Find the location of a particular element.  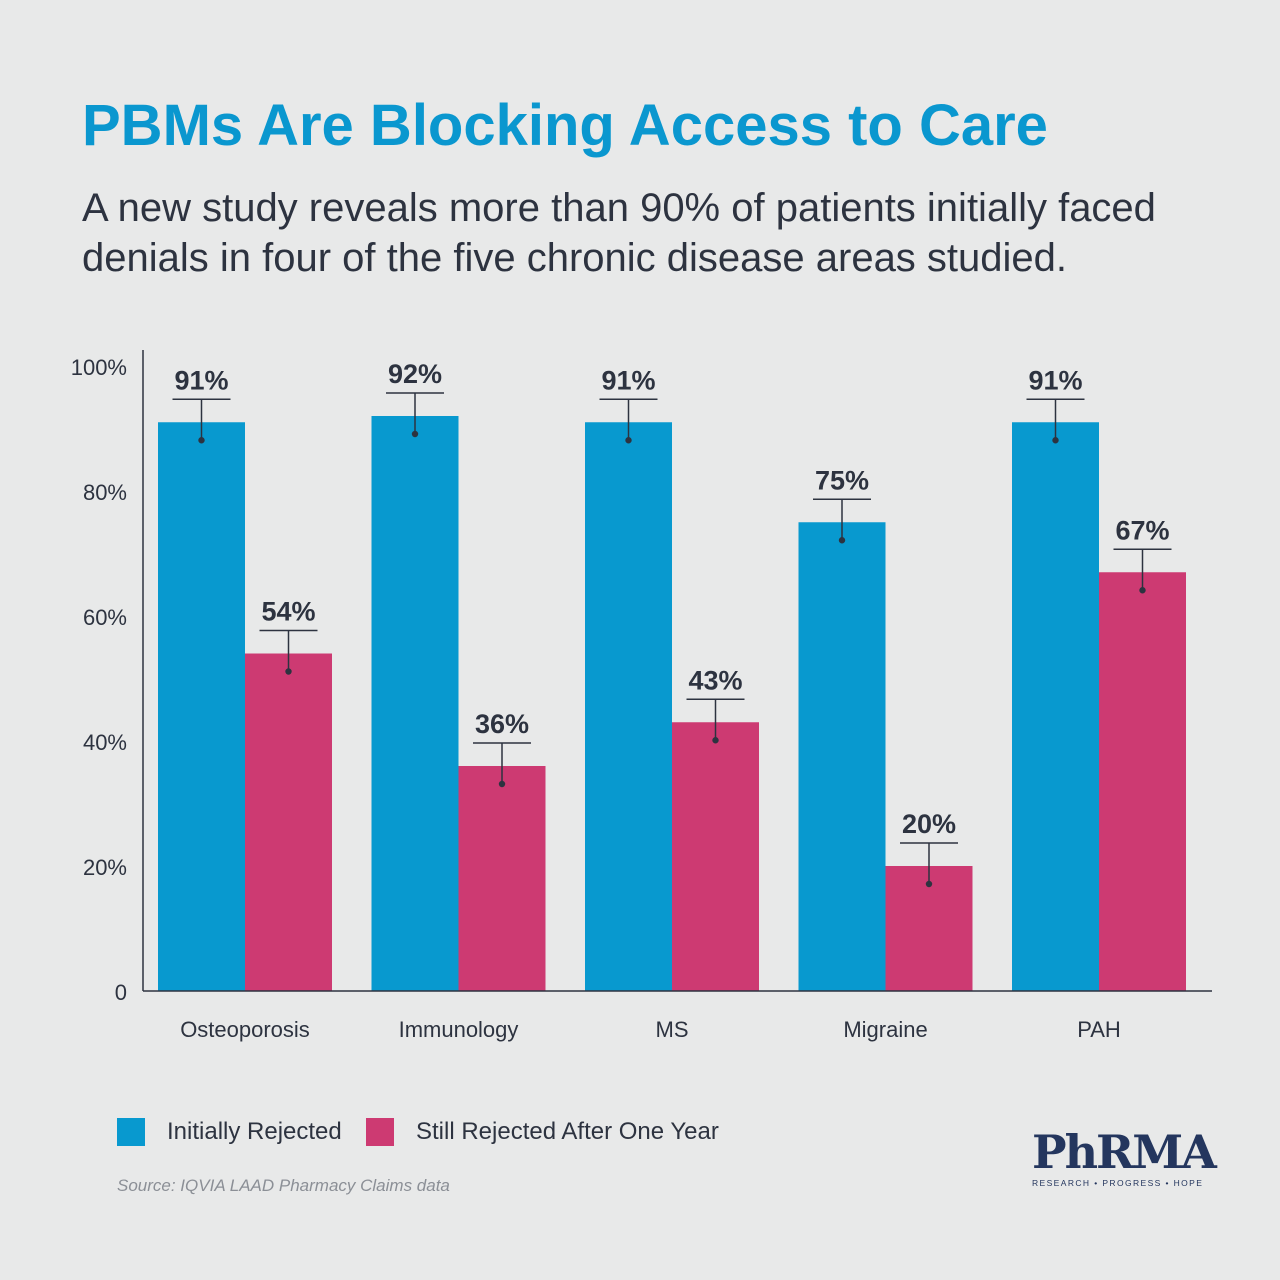

source-note: Source: IQVIA LAAD Pharmacy Claims data is located at coordinates (283, 1185).